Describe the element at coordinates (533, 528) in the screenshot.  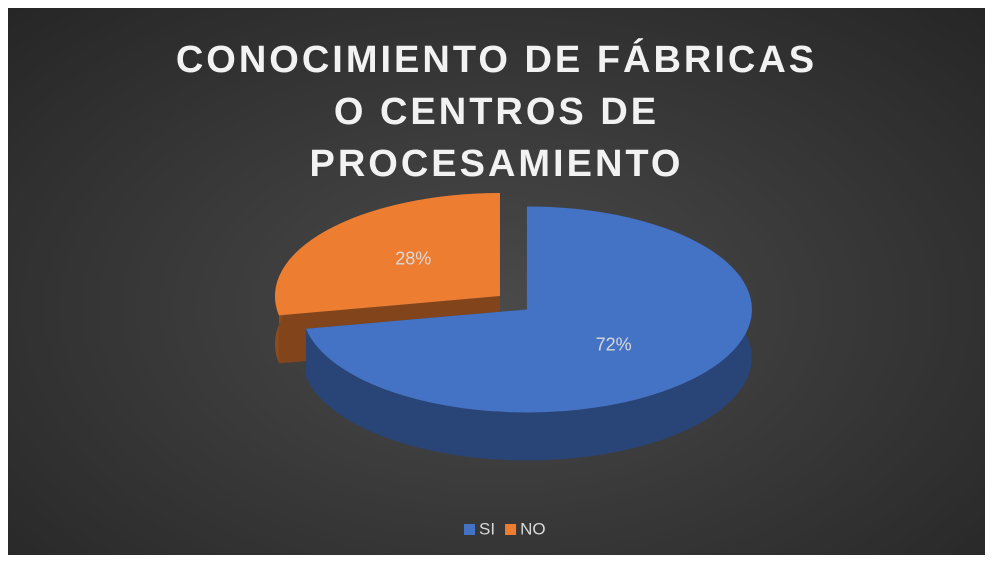
I see `legend-label: NO` at that location.